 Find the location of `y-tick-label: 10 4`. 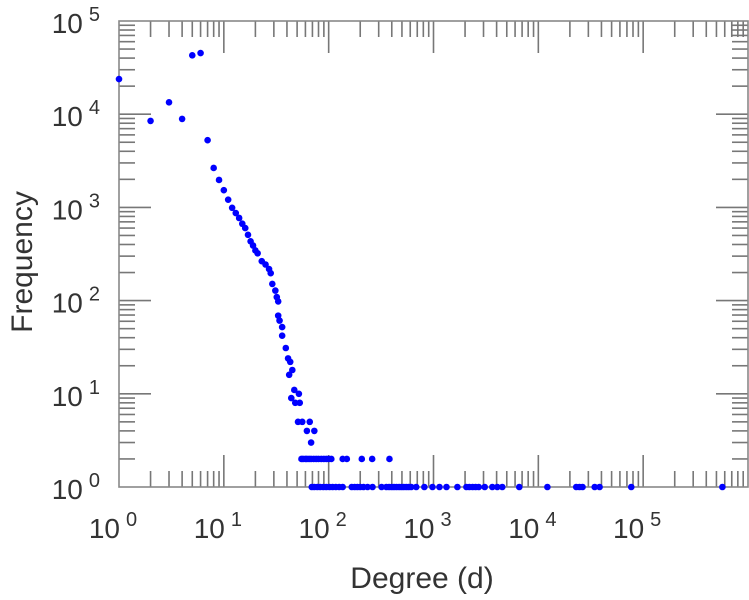

y-tick-label: 10 4 is located at coordinates (76, 114).